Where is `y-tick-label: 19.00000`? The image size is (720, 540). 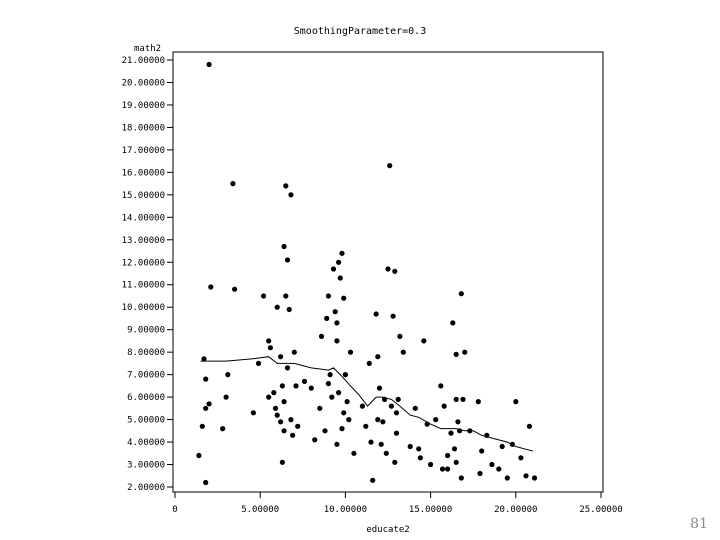 y-tick-label: 19.00000 is located at coordinates (143, 106).